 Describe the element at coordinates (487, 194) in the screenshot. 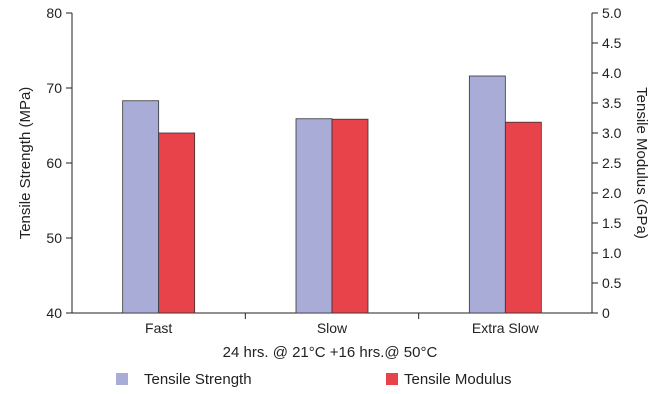

I see `bar-tensile-strength-extra-slow` at that location.